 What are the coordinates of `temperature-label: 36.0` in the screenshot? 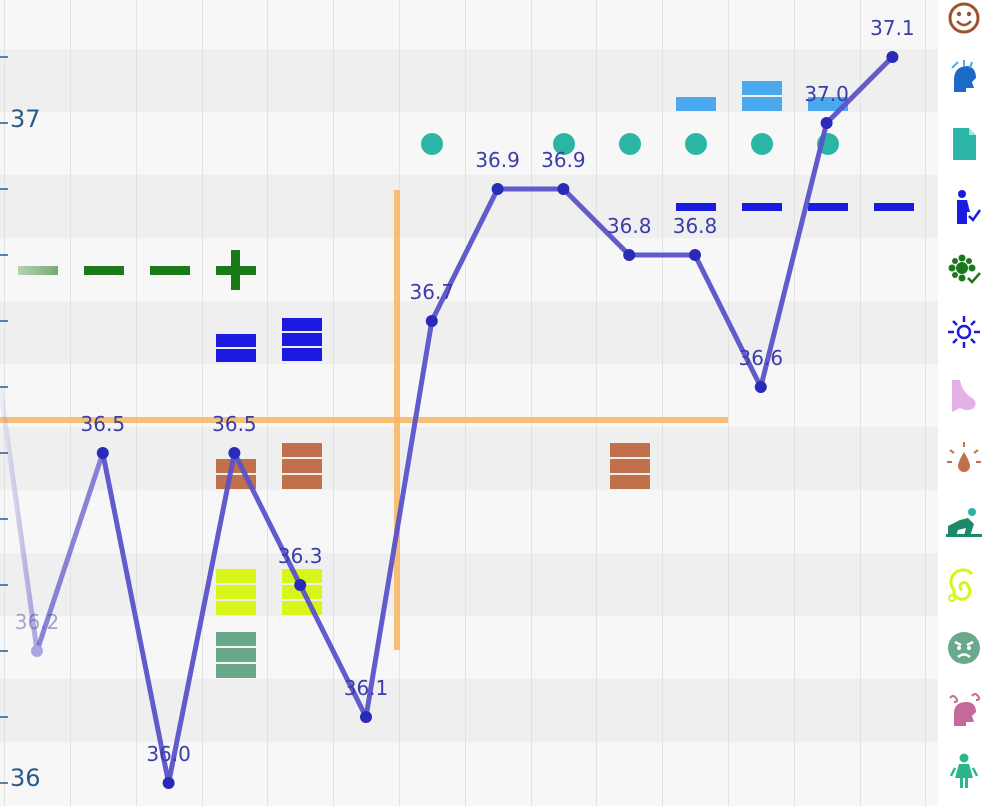 It's located at (168, 754).